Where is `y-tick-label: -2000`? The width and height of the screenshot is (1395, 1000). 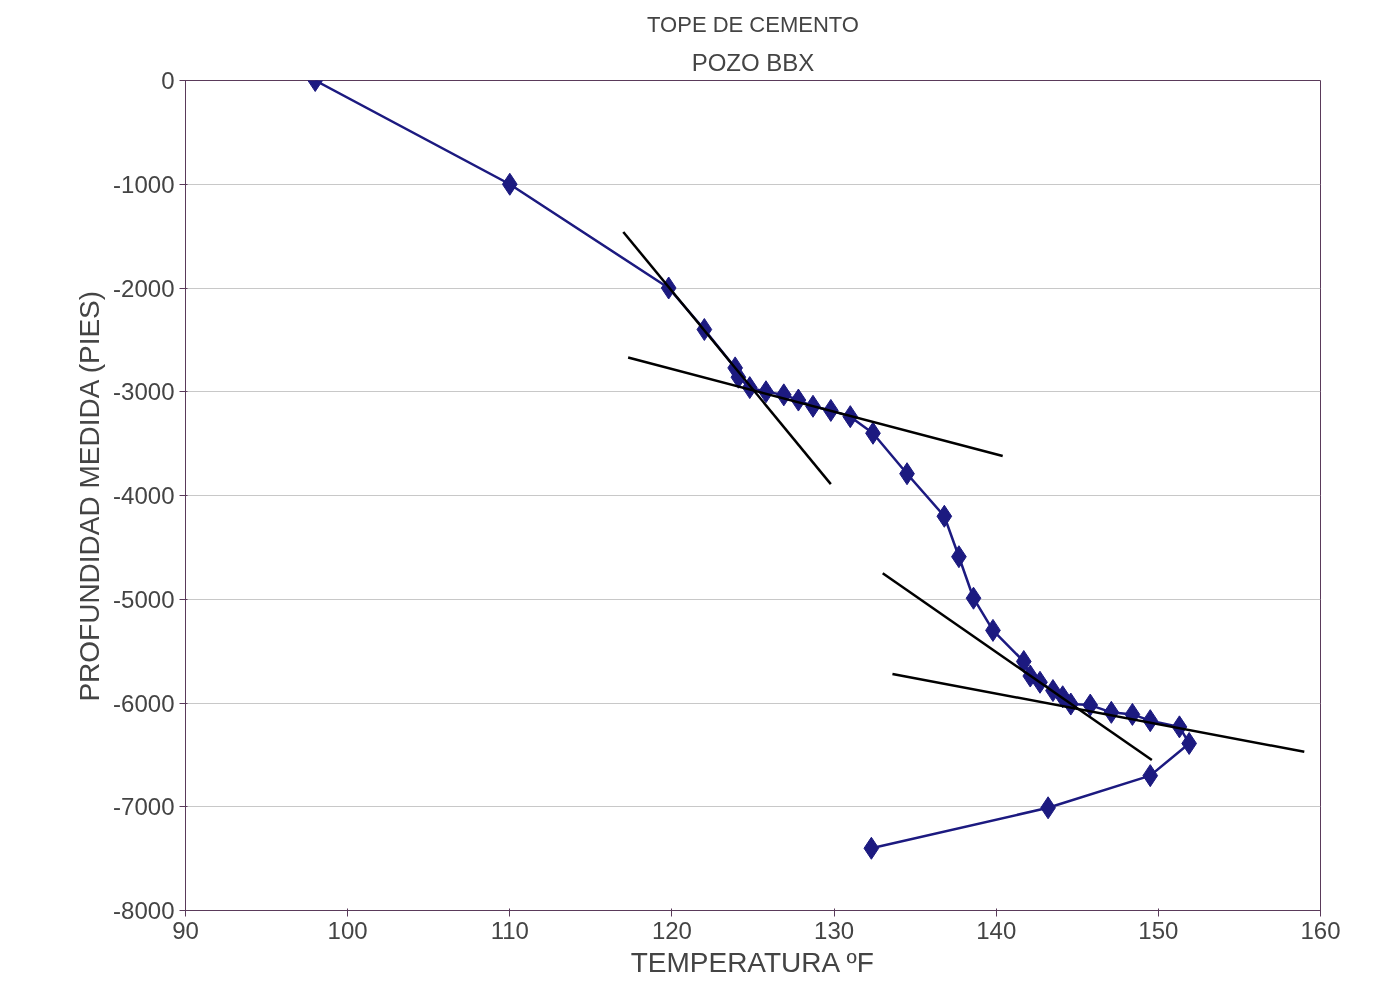 y-tick-label: -2000 is located at coordinates (144, 288).